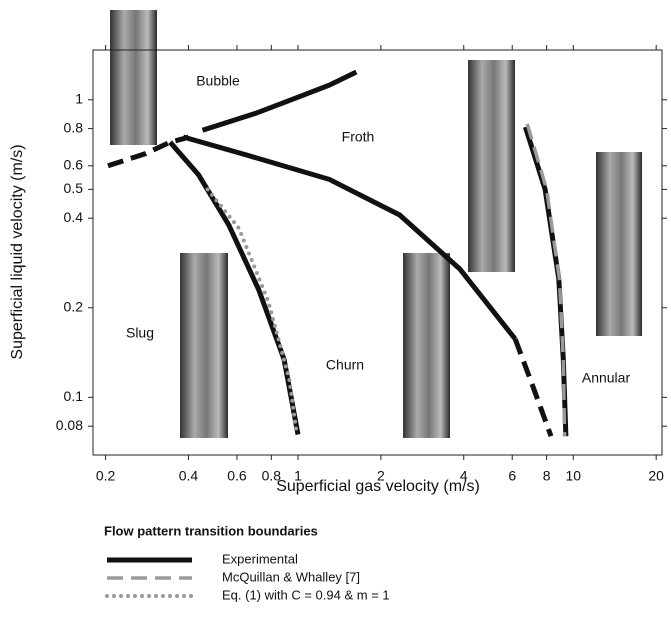  Describe the element at coordinates (79, 98) in the screenshot. I see `y-tick-label: 1` at that location.